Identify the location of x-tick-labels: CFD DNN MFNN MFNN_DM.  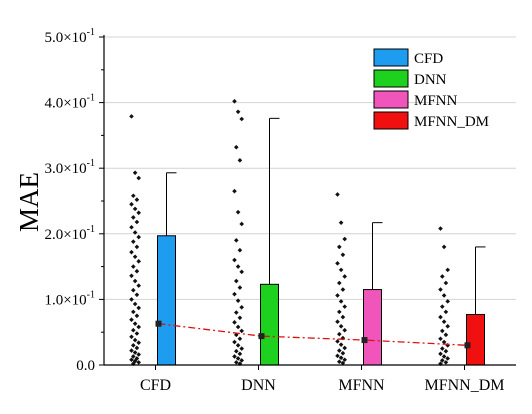
(322, 385).